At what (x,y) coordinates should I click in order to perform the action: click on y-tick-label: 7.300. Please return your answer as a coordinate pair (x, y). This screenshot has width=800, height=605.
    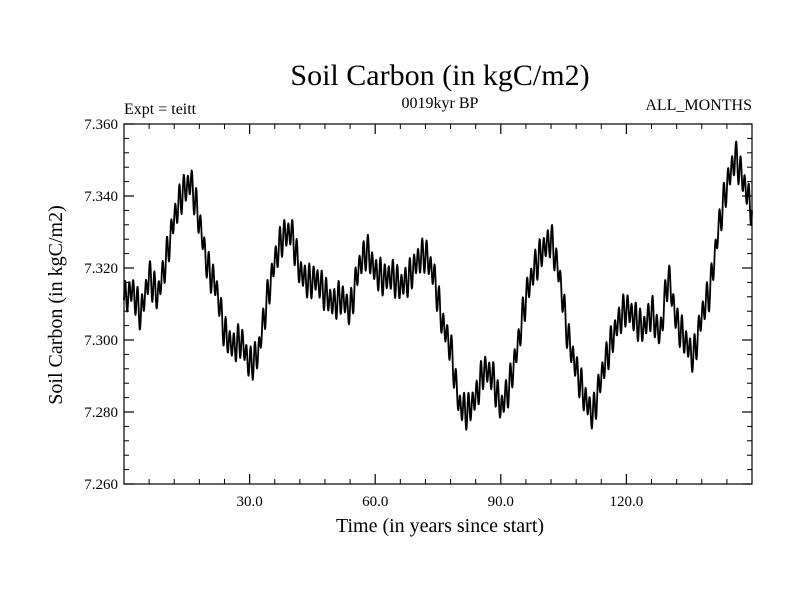
    Looking at the image, I should click on (101, 341).